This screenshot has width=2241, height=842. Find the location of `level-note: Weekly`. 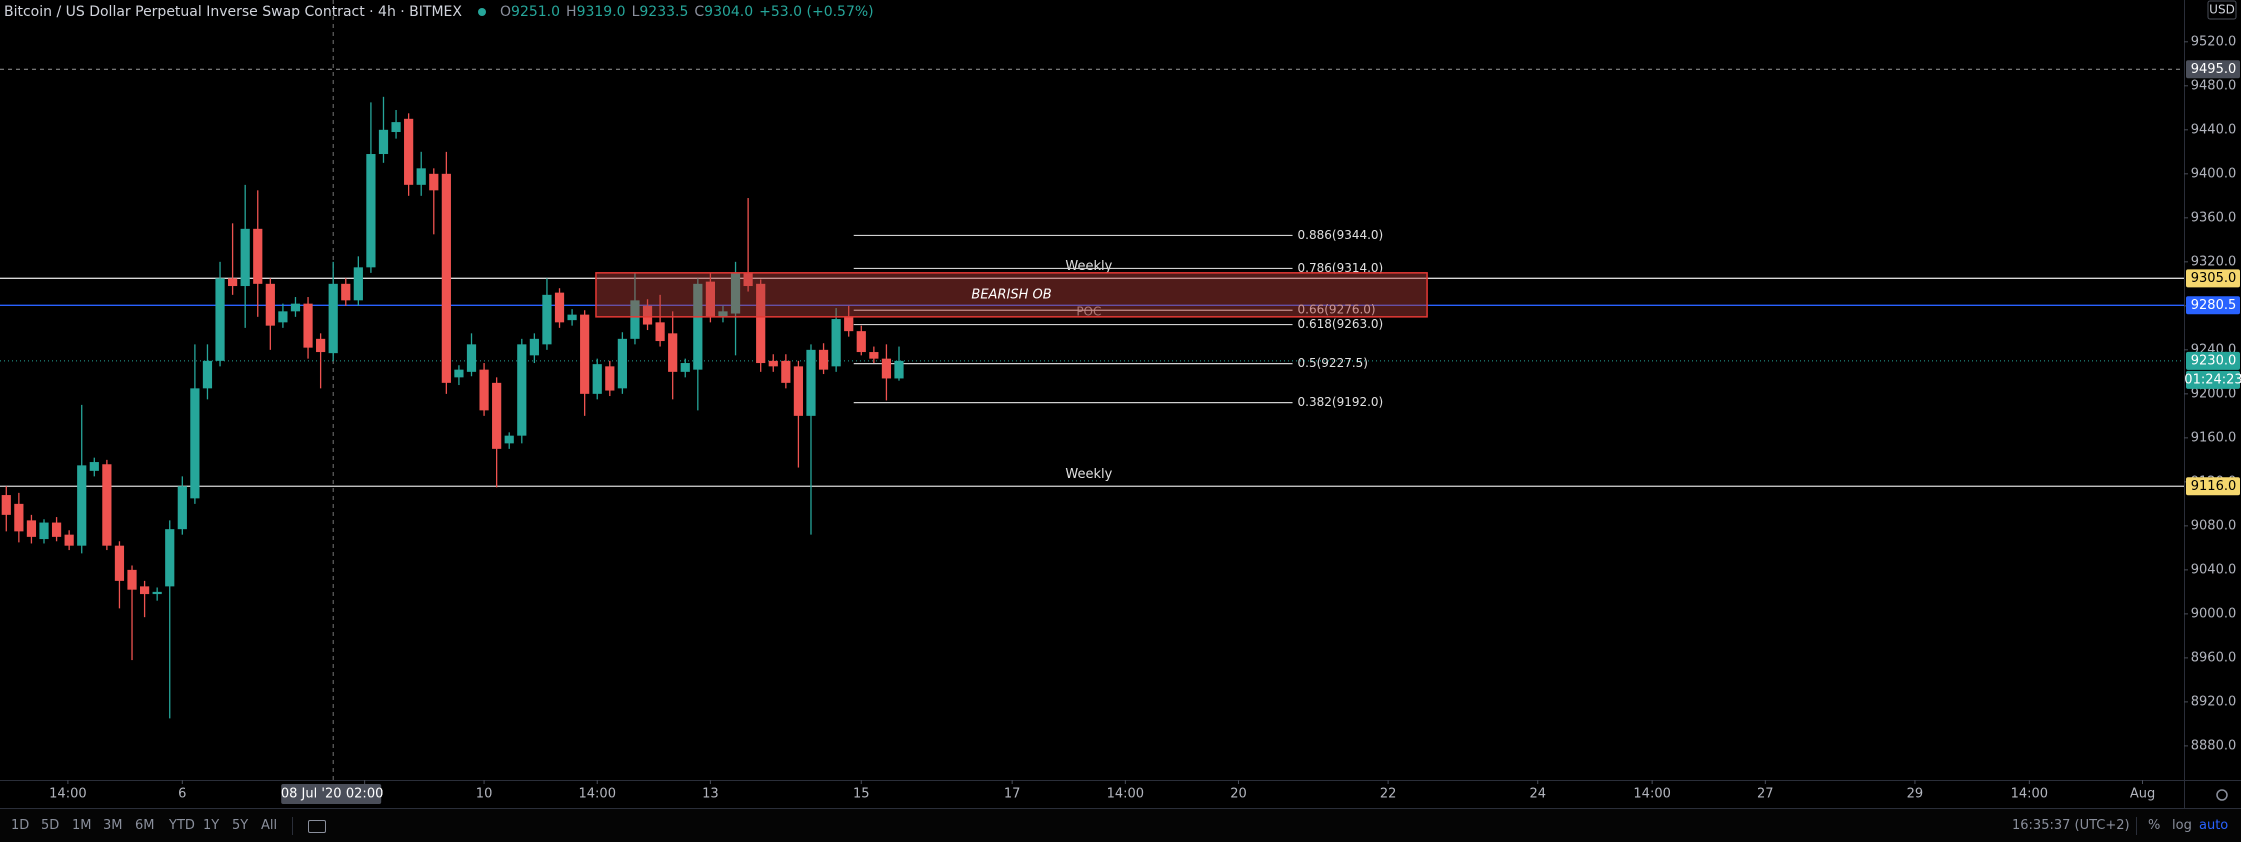

level-note: Weekly is located at coordinates (1088, 474).